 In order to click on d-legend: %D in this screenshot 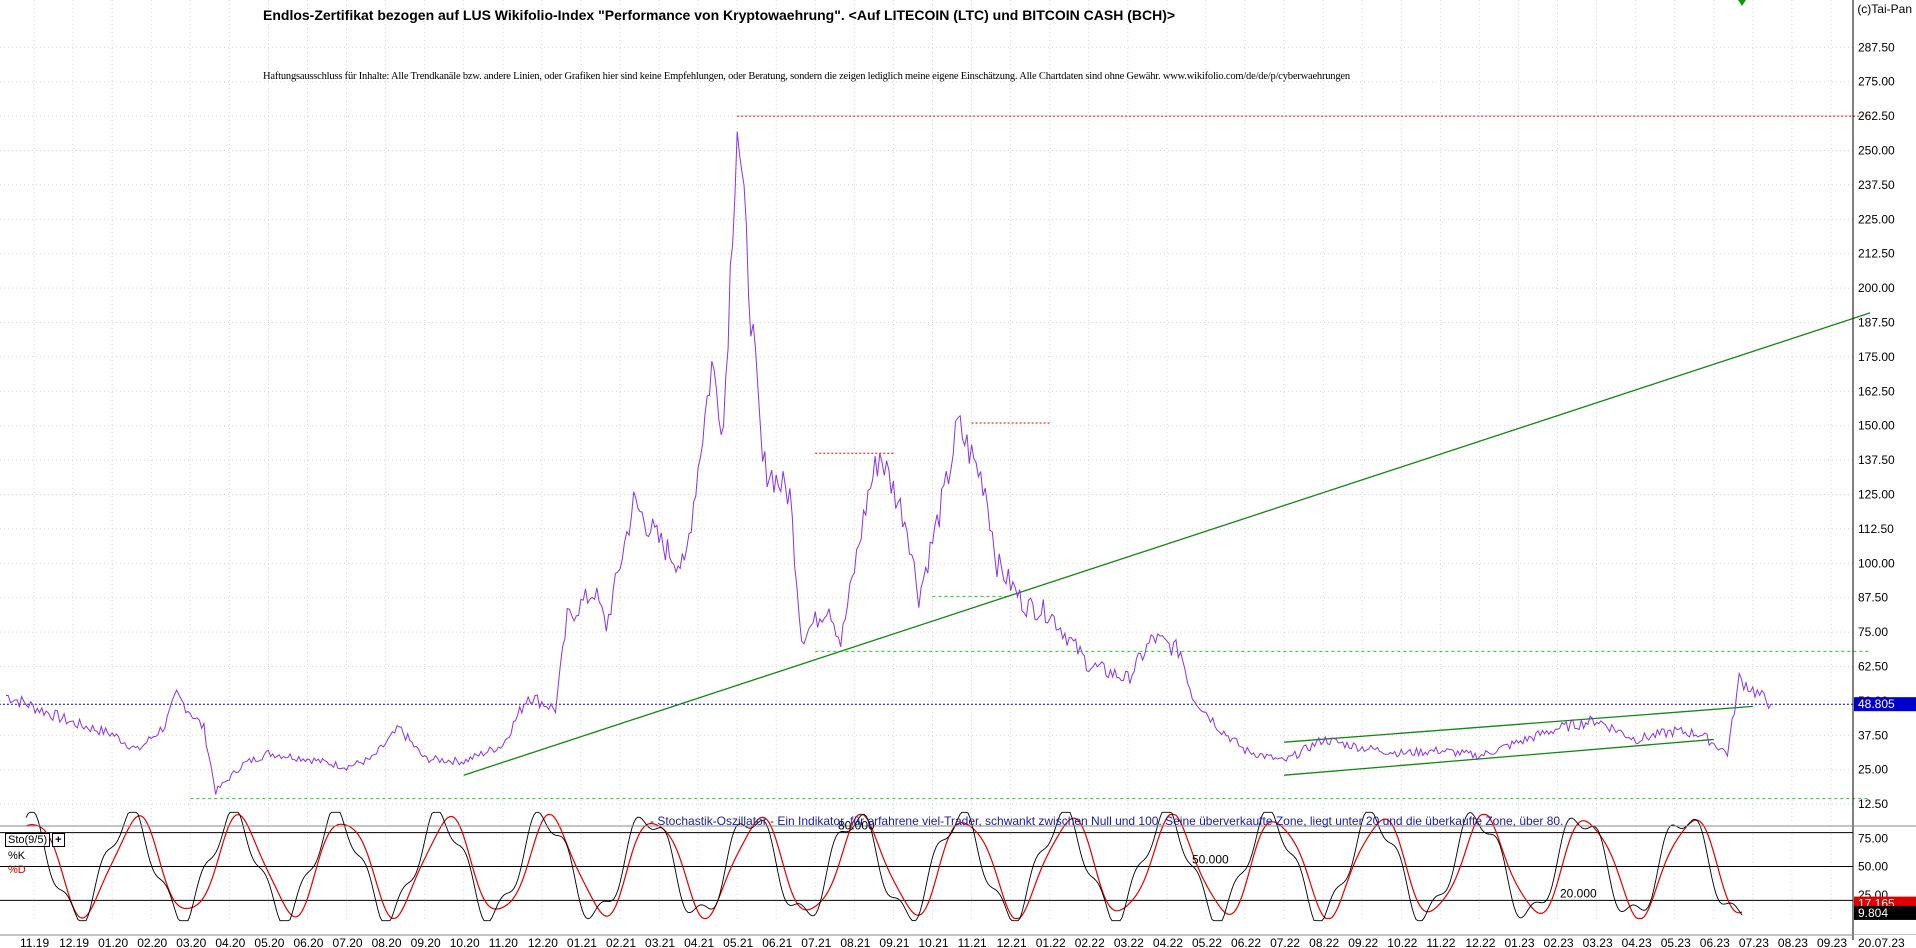, I will do `click(17, 870)`.